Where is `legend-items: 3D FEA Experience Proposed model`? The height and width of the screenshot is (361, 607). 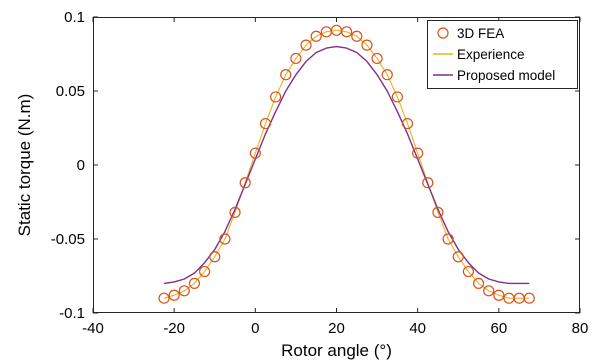
legend-items: 3D FEA Experience Proposed model is located at coordinates (494, 54).